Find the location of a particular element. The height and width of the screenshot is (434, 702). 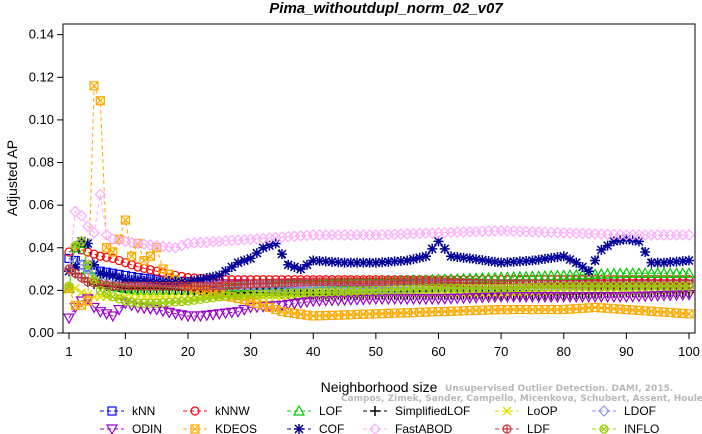

legend-label: FastABOD is located at coordinates (424, 428).